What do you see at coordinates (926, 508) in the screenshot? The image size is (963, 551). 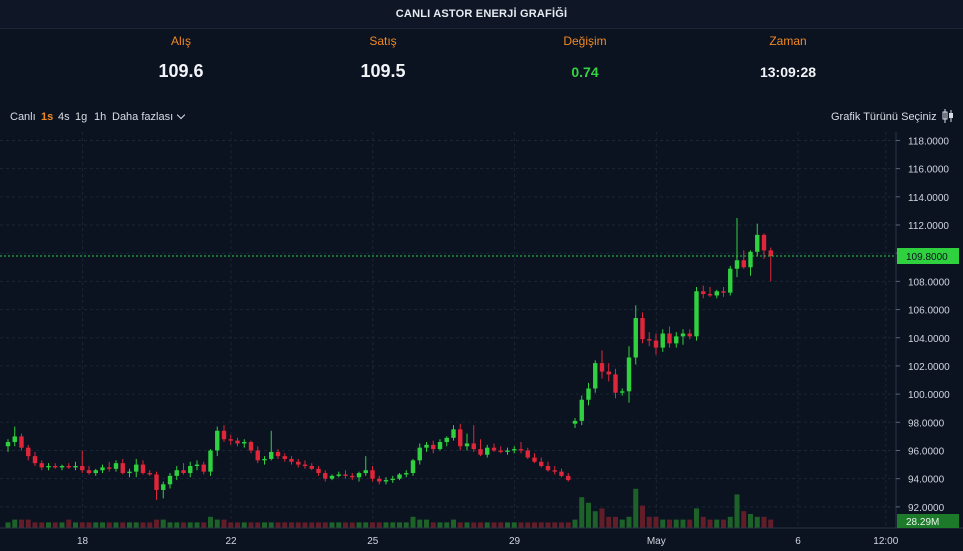 I see `y-tick-label: 92.0000` at bounding box center [926, 508].